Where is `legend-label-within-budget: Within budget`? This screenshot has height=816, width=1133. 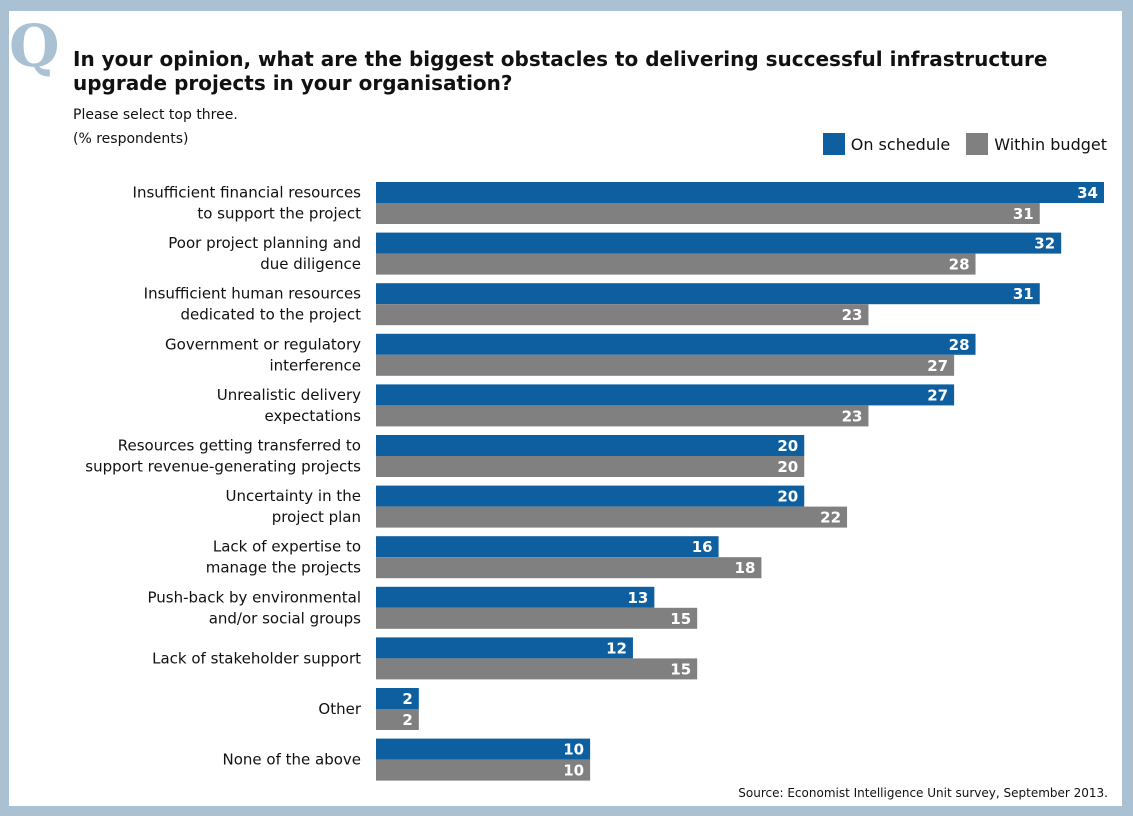 legend-label-within-budget: Within budget is located at coordinates (1050, 144).